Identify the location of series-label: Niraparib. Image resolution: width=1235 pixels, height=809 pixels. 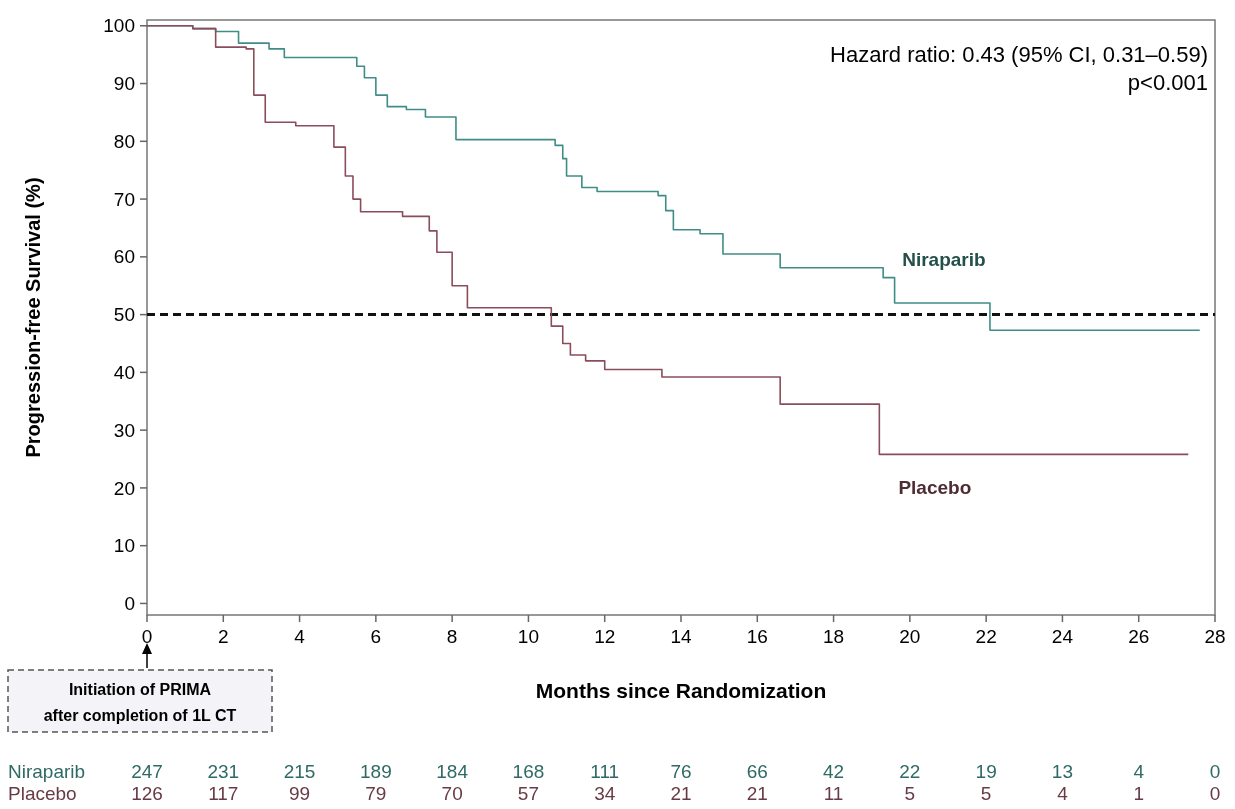
(944, 259).